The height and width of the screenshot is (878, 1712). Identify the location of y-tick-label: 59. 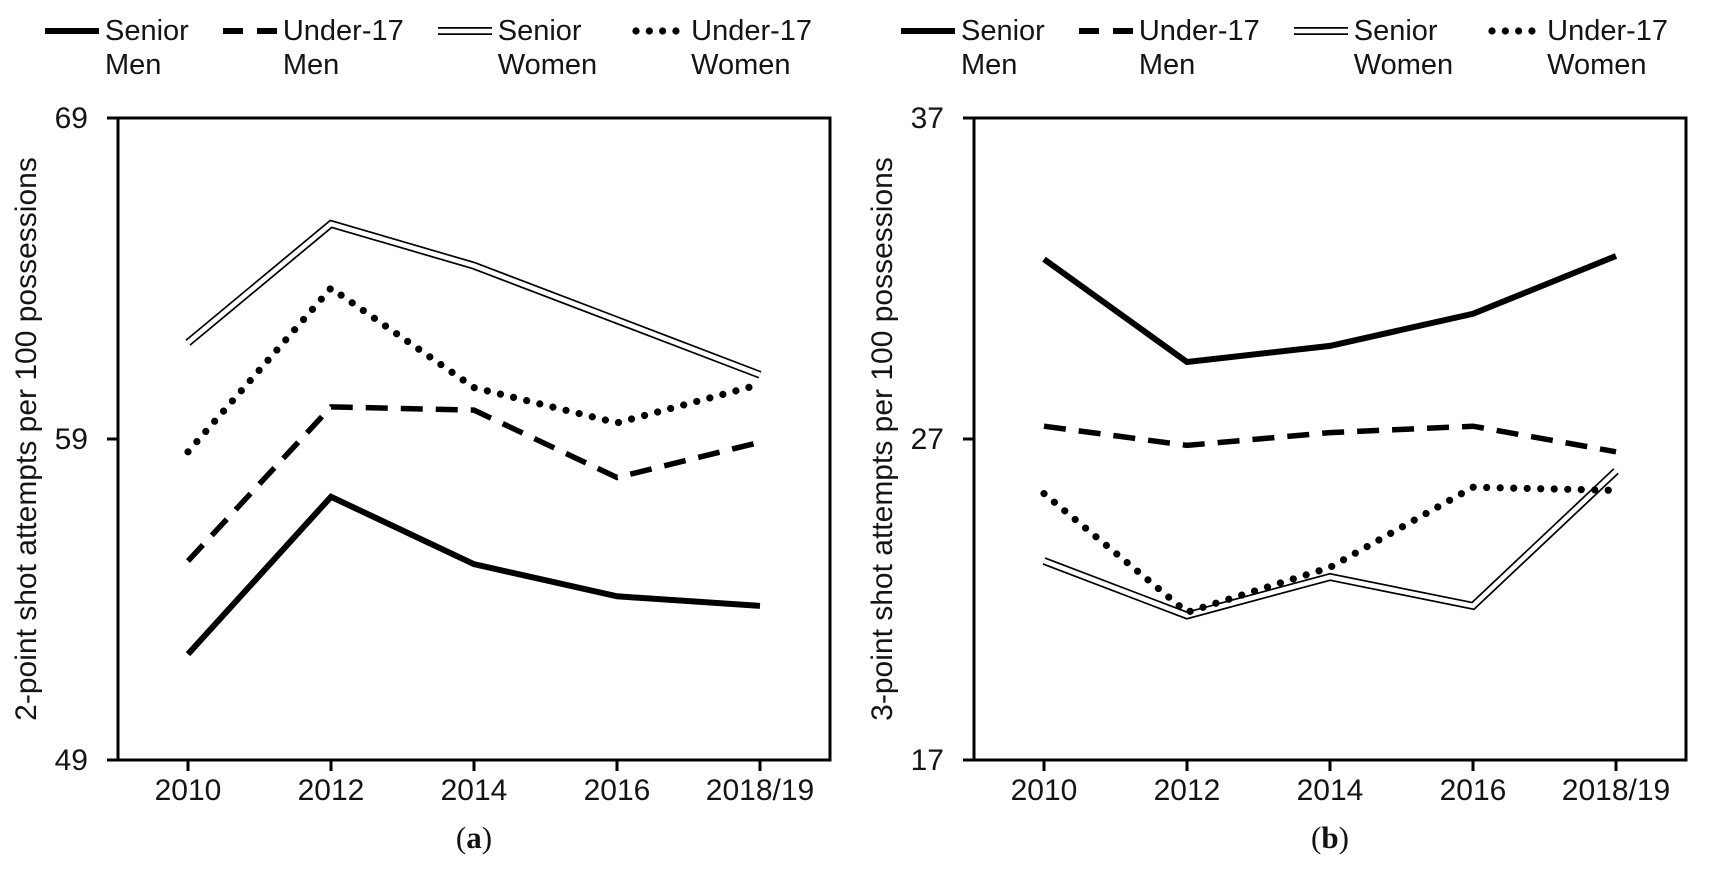
(71, 439).